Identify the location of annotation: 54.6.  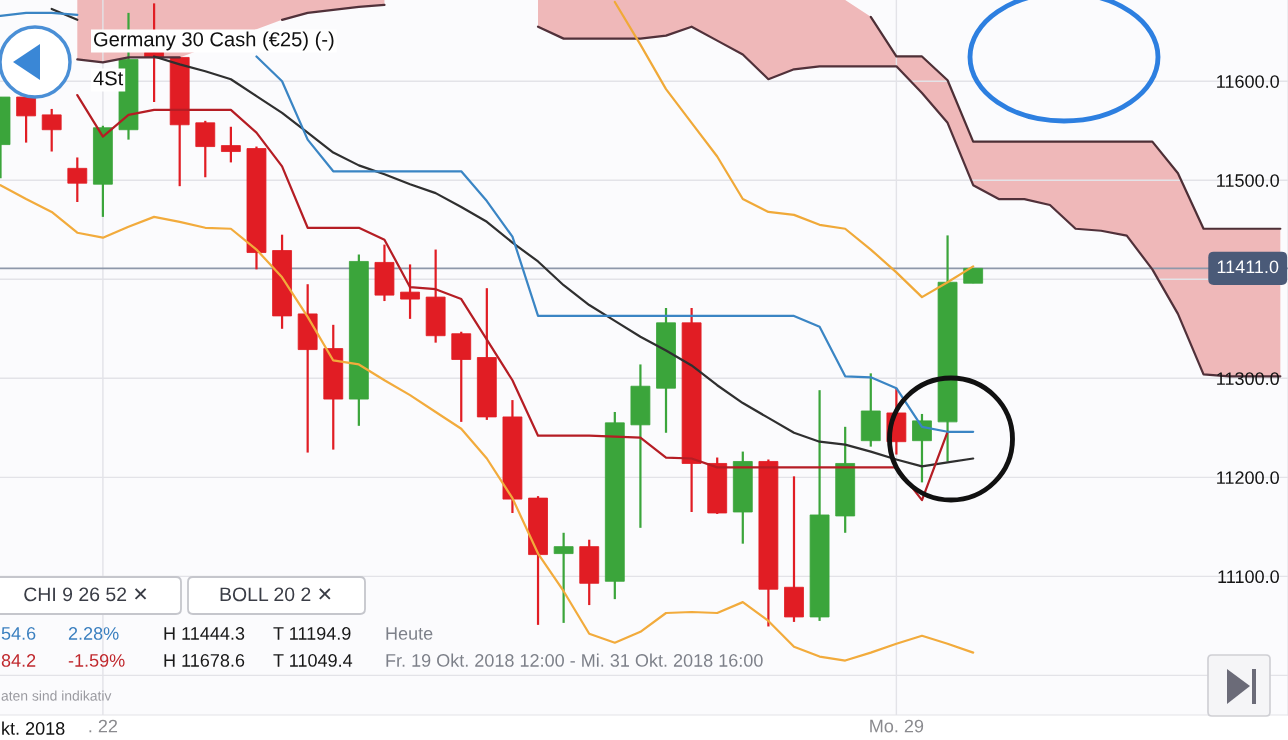
(18, 633).